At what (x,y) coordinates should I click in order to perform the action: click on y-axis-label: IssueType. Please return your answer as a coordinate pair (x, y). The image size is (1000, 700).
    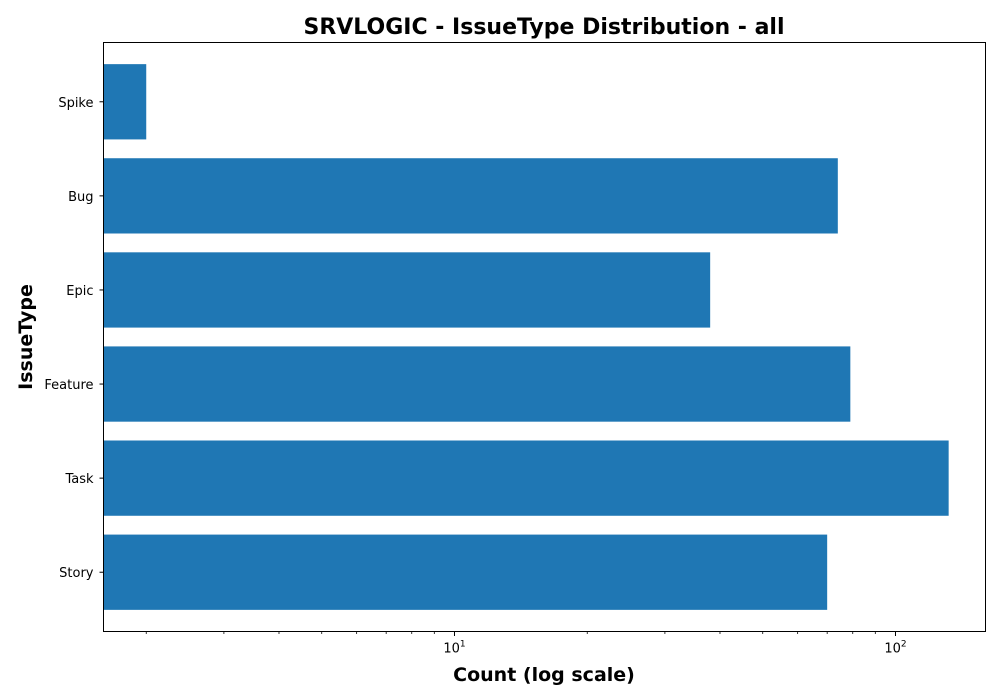
    Looking at the image, I should click on (26, 337).